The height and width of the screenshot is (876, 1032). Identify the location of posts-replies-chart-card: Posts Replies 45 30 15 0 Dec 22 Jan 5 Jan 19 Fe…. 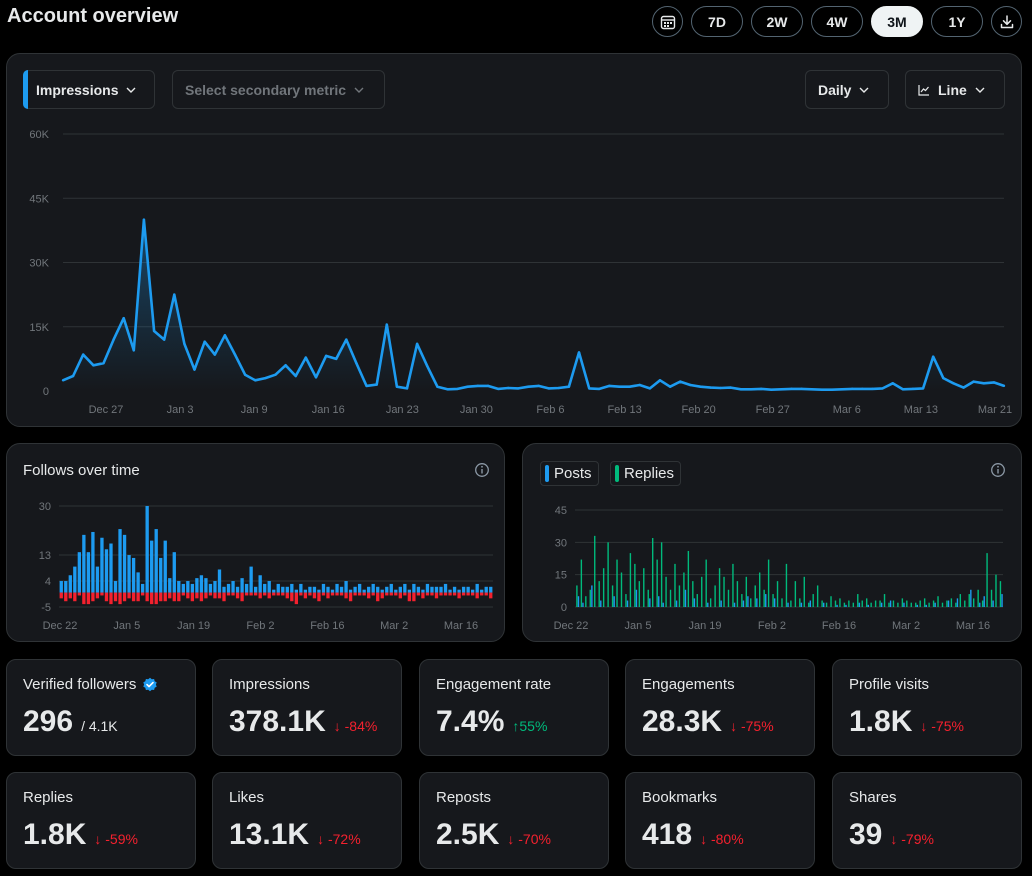
(772, 542).